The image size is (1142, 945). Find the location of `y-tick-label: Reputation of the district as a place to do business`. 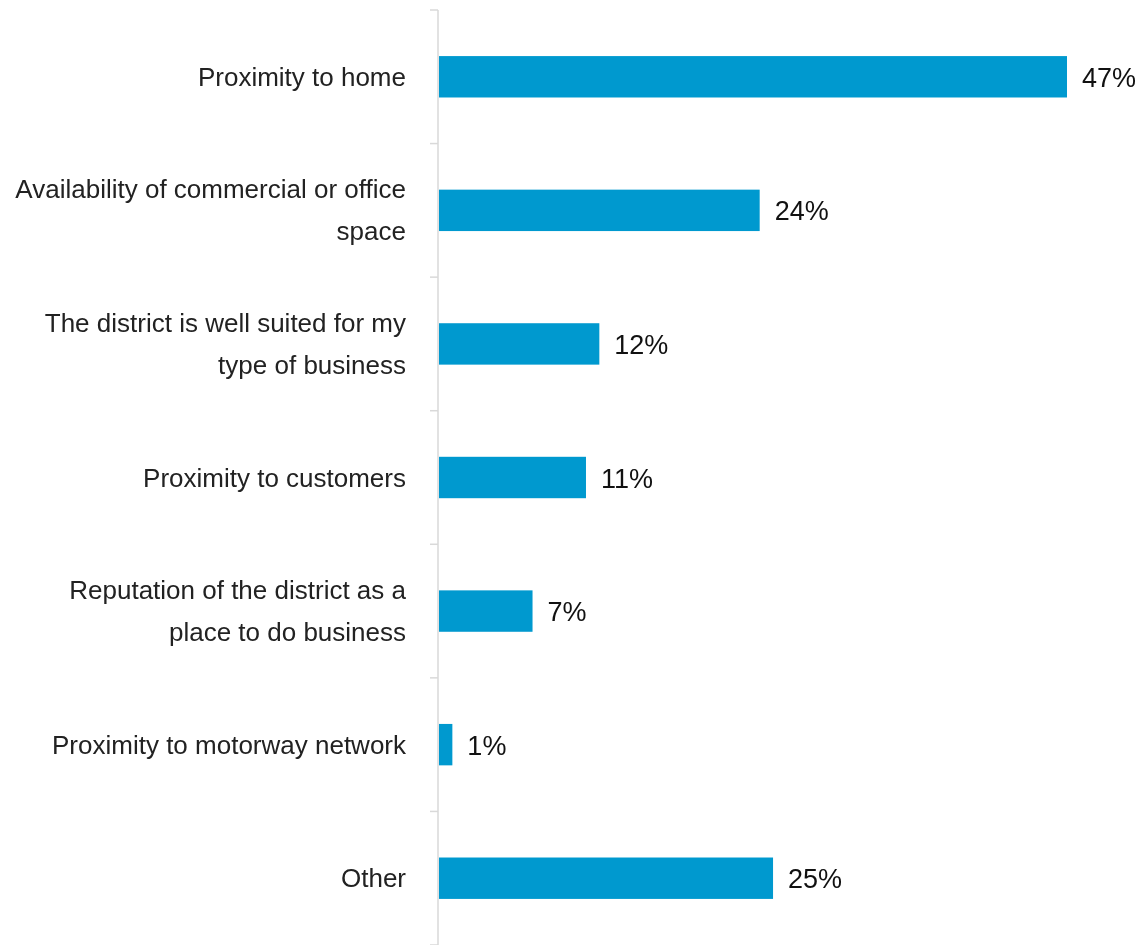

y-tick-label: Reputation of the district as a place to do business is located at coordinates (238, 611).